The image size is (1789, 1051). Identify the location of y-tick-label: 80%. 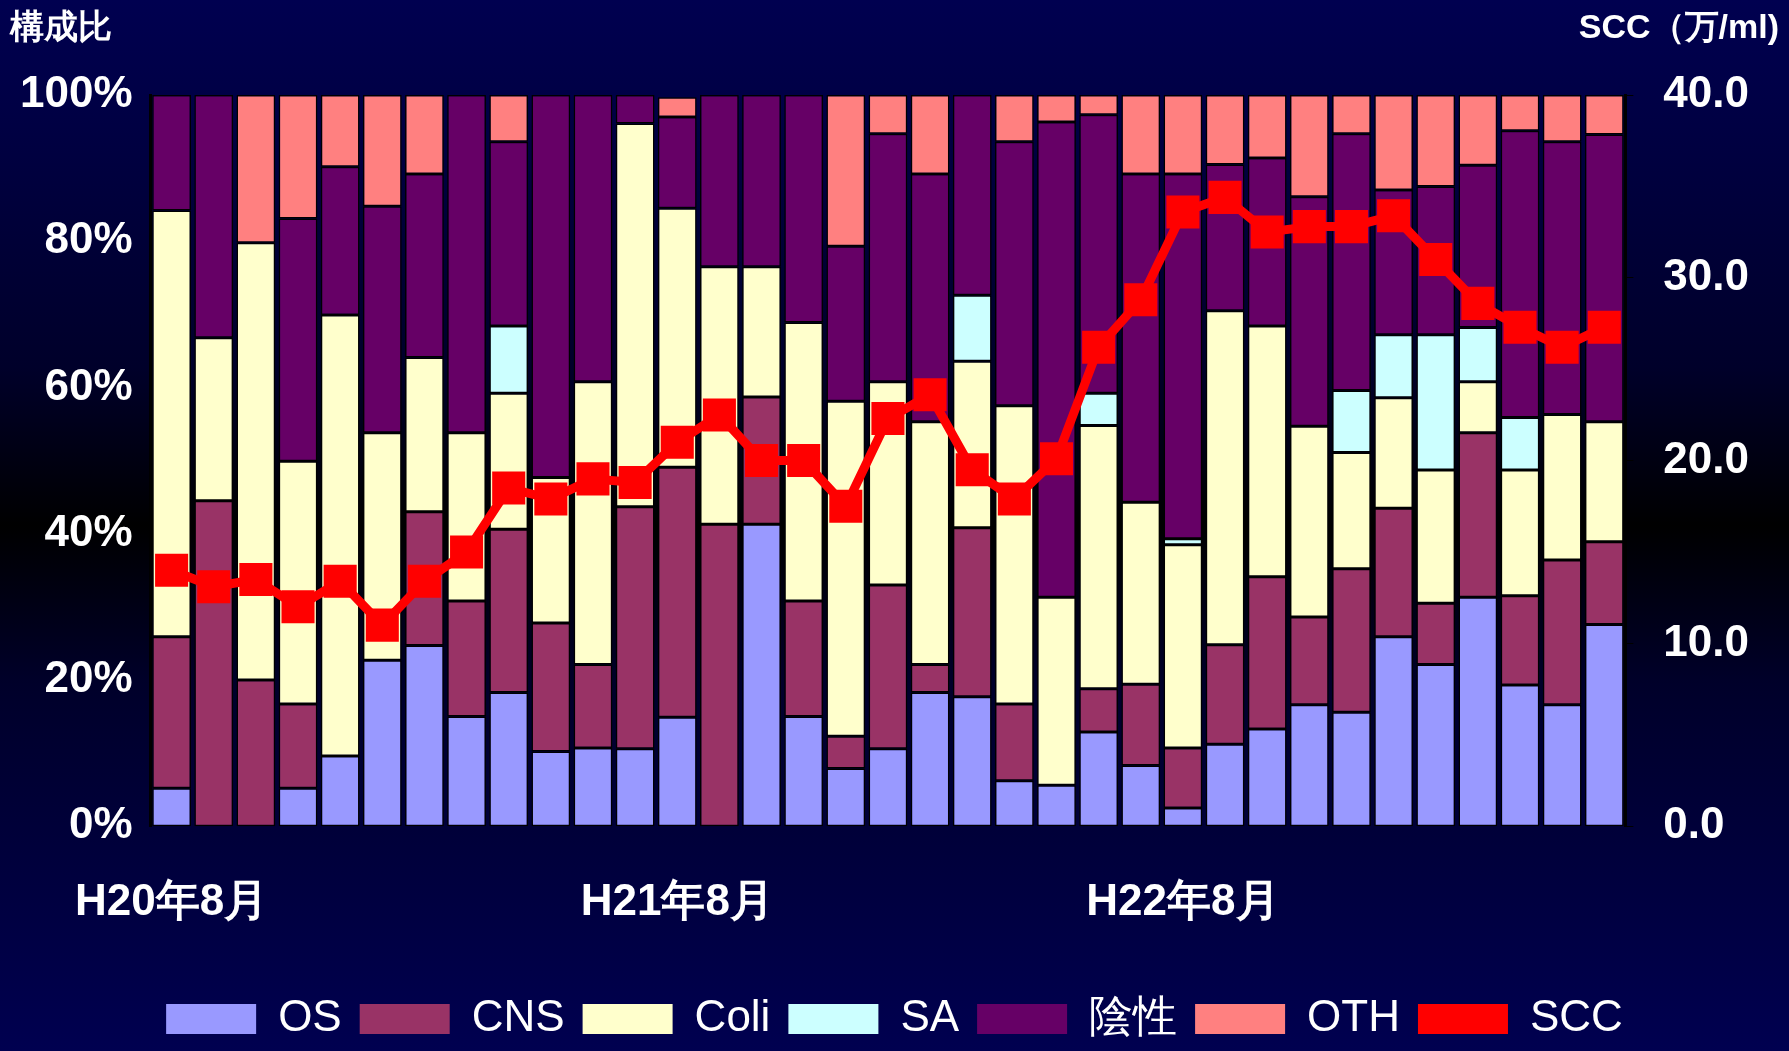
(88, 238).